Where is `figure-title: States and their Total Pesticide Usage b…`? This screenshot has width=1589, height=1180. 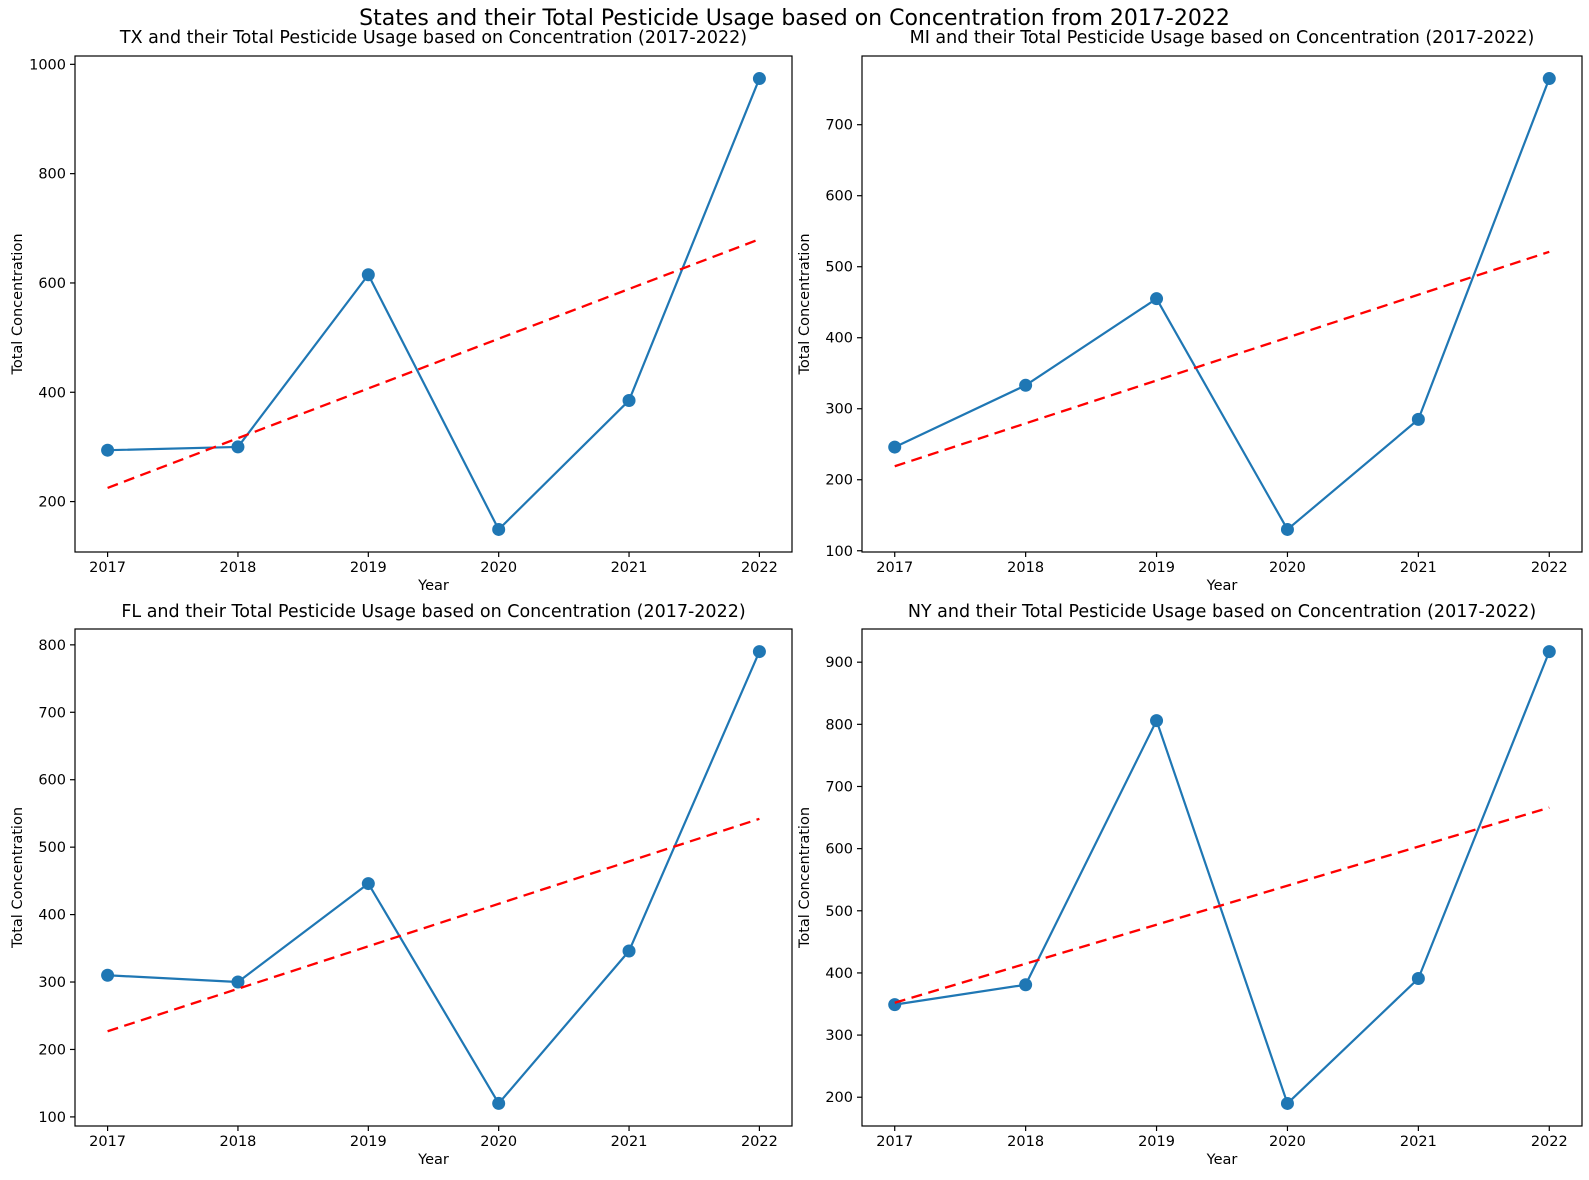
figure-title: States and their Total Pesticide Usage b… is located at coordinates (794, 18).